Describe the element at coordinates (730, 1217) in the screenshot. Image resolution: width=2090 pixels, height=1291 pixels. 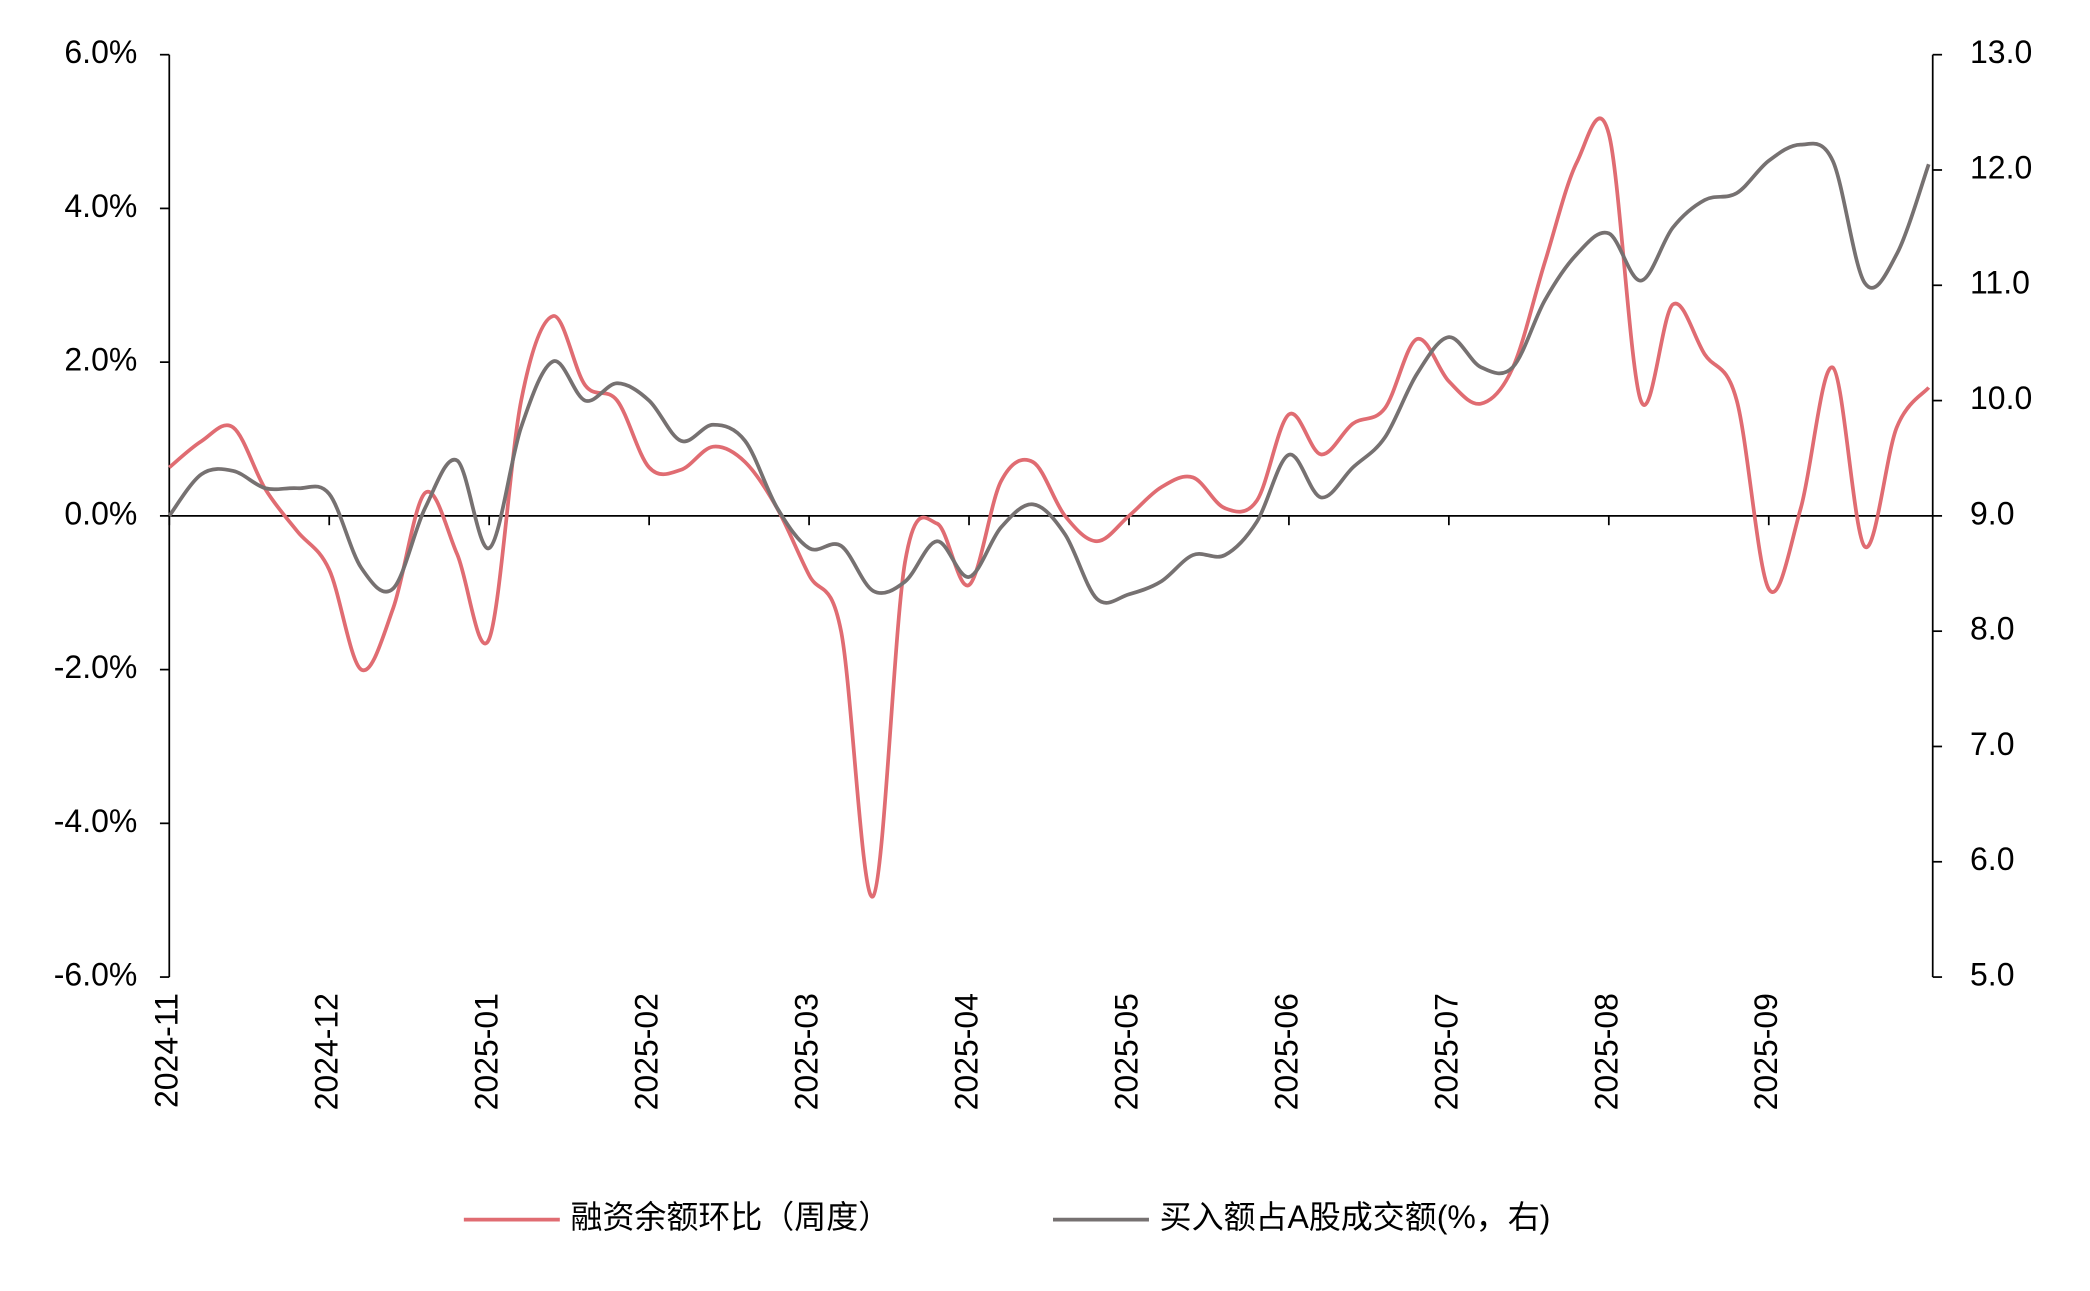
I see `legend-label: 融资余额环比（周度）` at that location.